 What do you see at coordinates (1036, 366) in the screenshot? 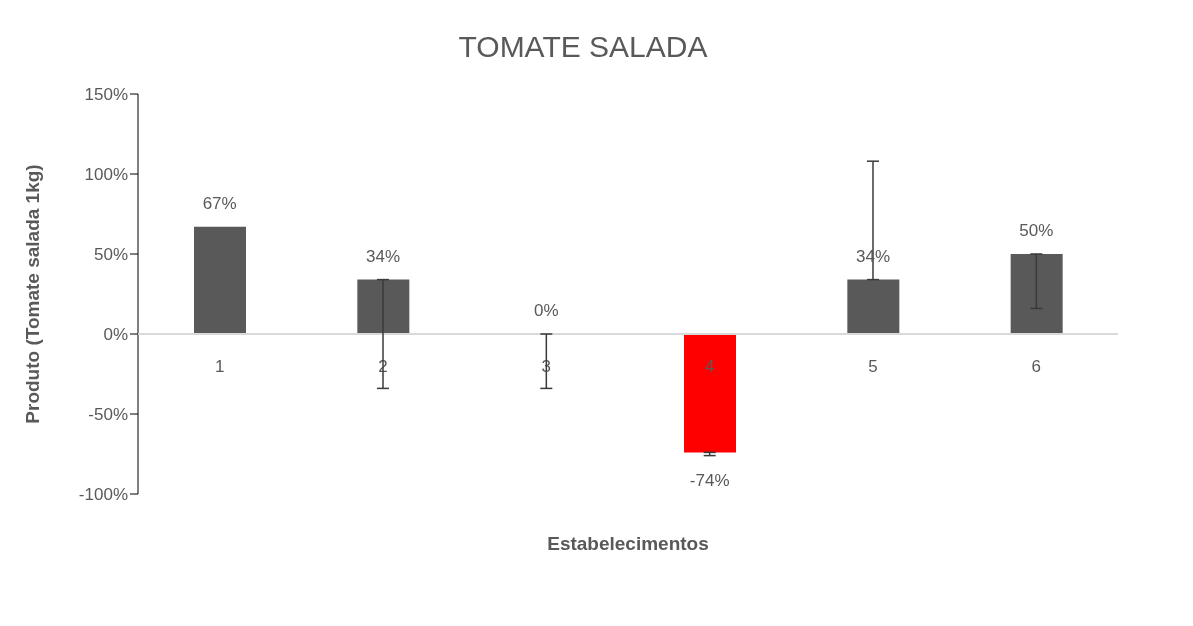
I see `x-tick-label: 6` at bounding box center [1036, 366].